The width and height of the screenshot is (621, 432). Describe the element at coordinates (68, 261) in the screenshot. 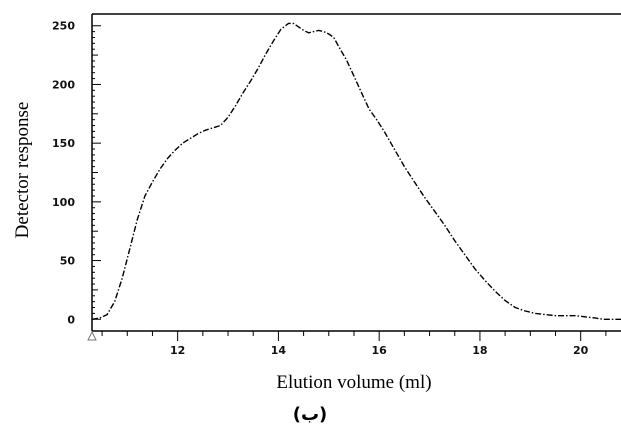

I see `y-tick-label: 50` at that location.